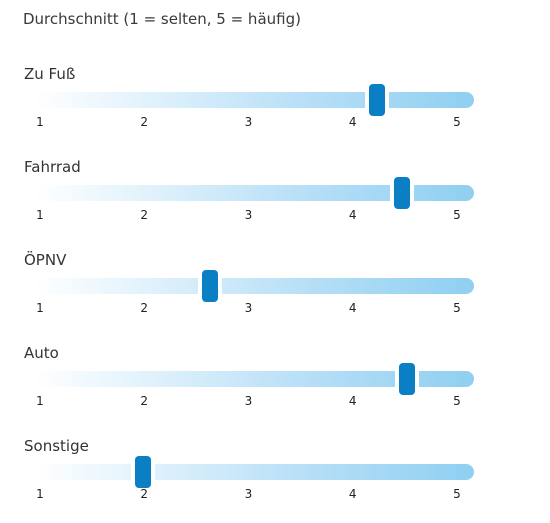 This screenshot has width=550, height=523. Describe the element at coordinates (52, 167) in the screenshot. I see `slider-label: Fahrrad` at that location.